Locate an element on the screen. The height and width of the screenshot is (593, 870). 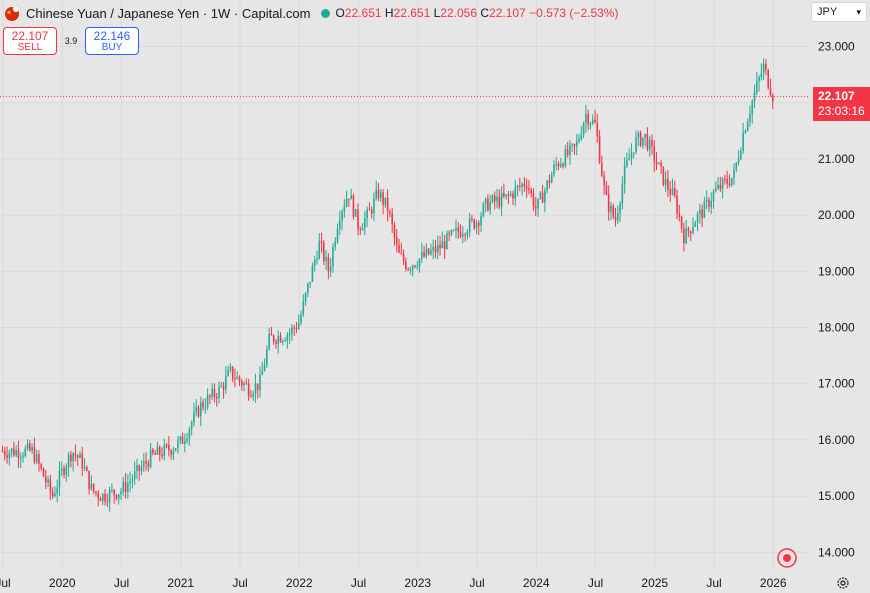
target-icon is located at coordinates (787, 558).